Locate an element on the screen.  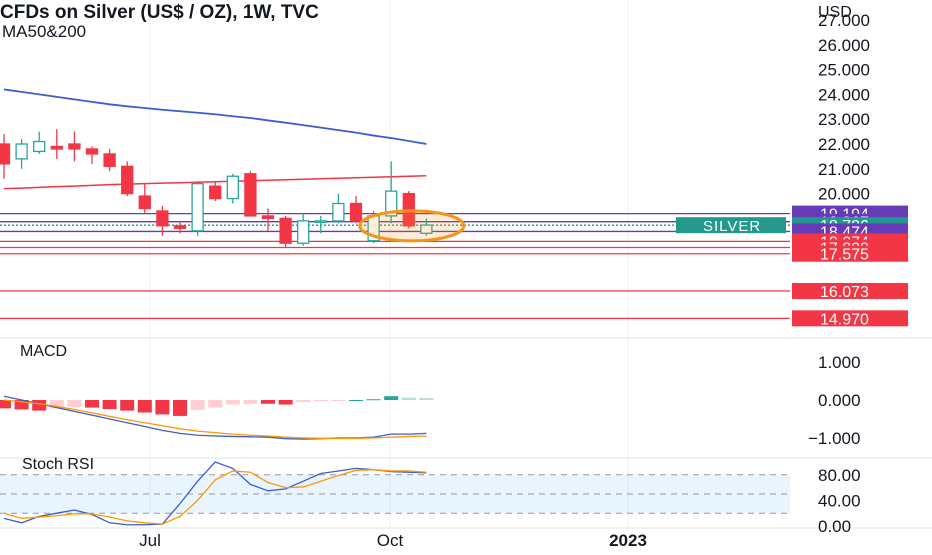
price-tag-label: 14.970 is located at coordinates (844, 319).